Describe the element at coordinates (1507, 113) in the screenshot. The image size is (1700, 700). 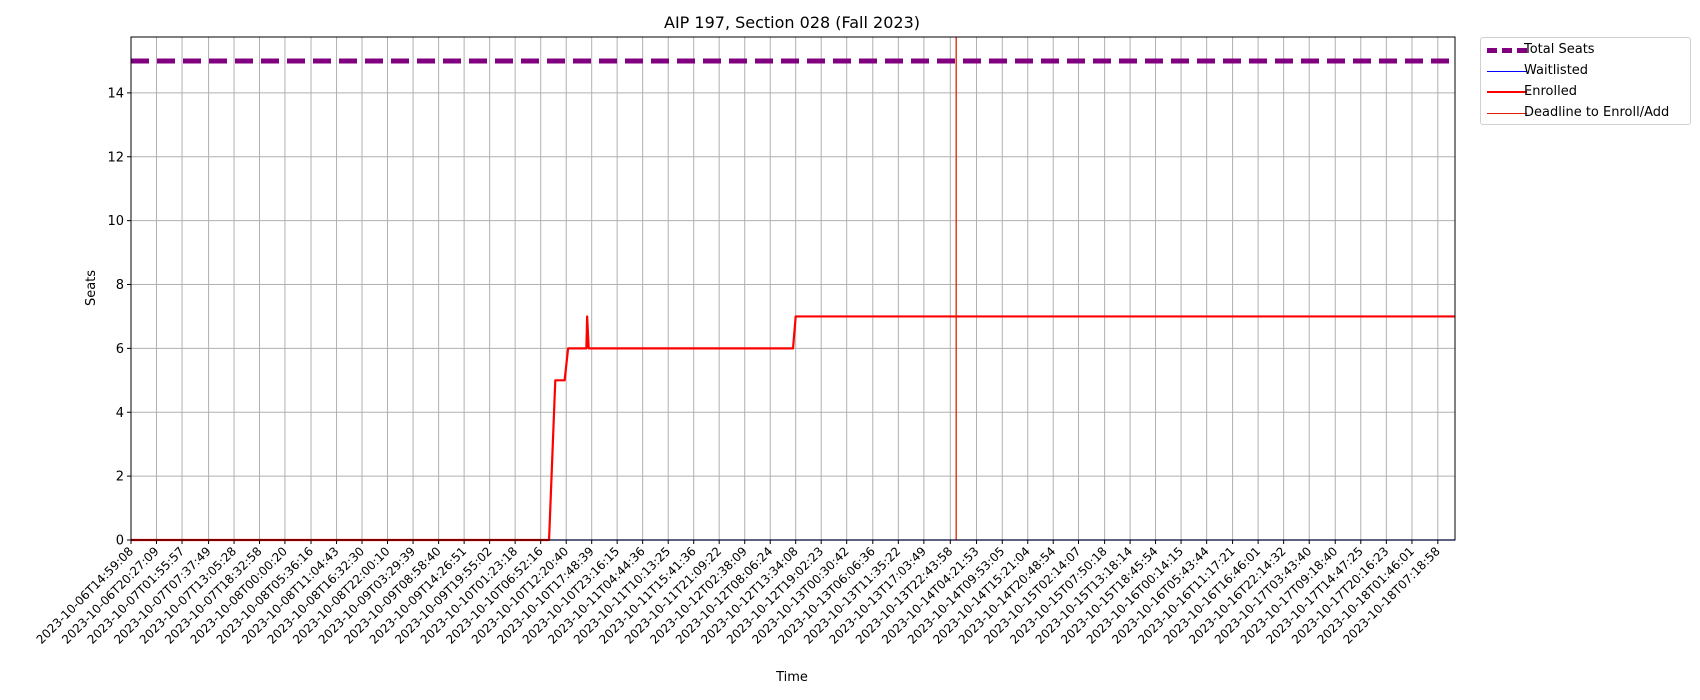
I see `legend-swatch-deadline` at that location.